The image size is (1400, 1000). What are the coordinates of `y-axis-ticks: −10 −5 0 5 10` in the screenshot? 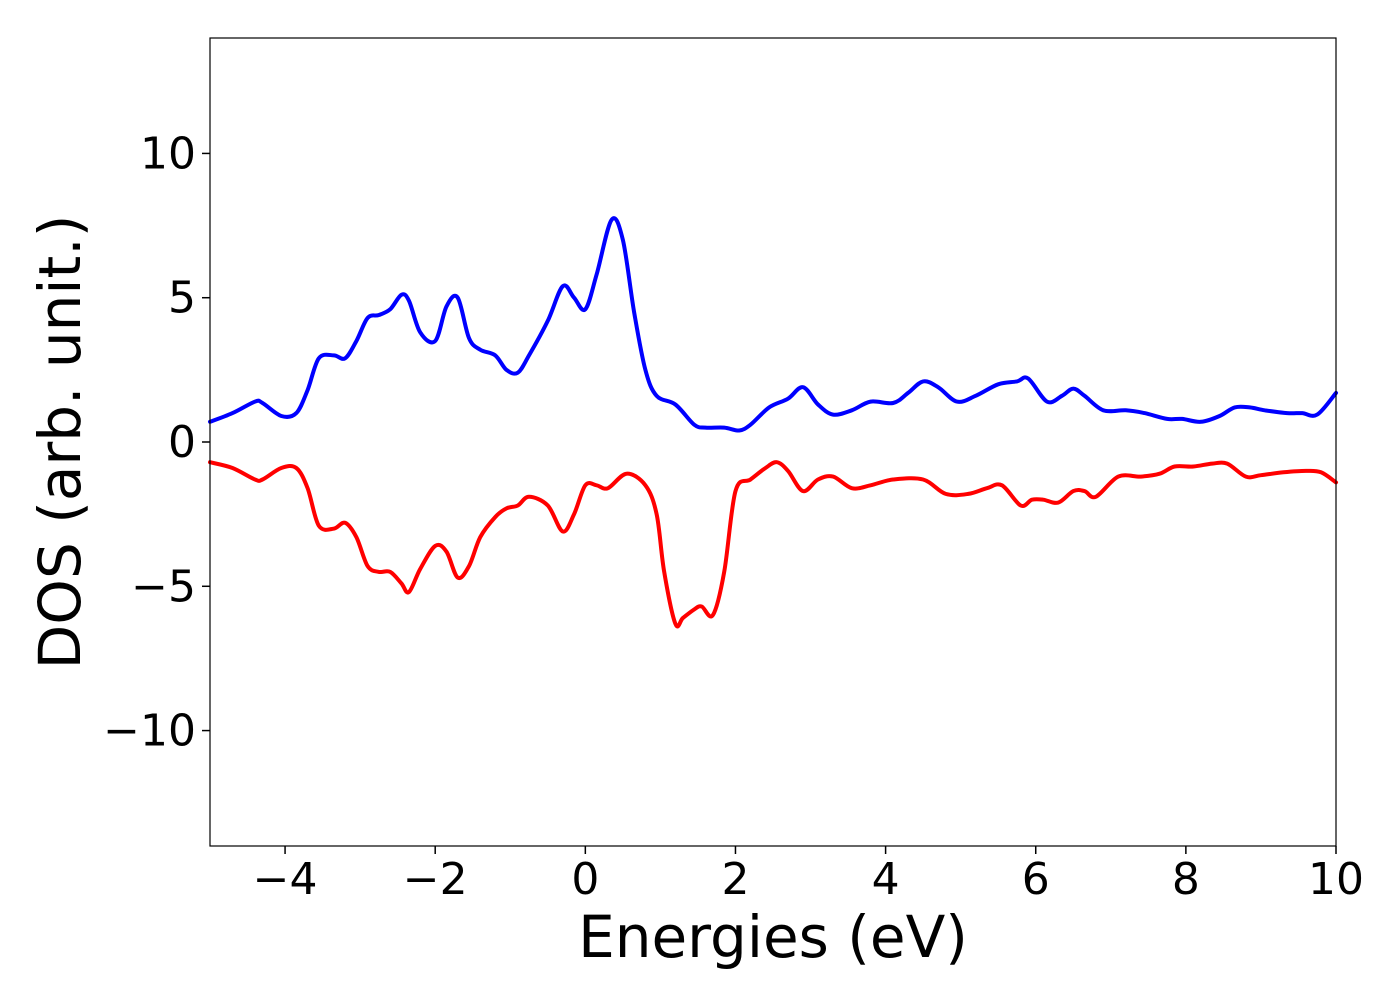 It's located at (156, 442).